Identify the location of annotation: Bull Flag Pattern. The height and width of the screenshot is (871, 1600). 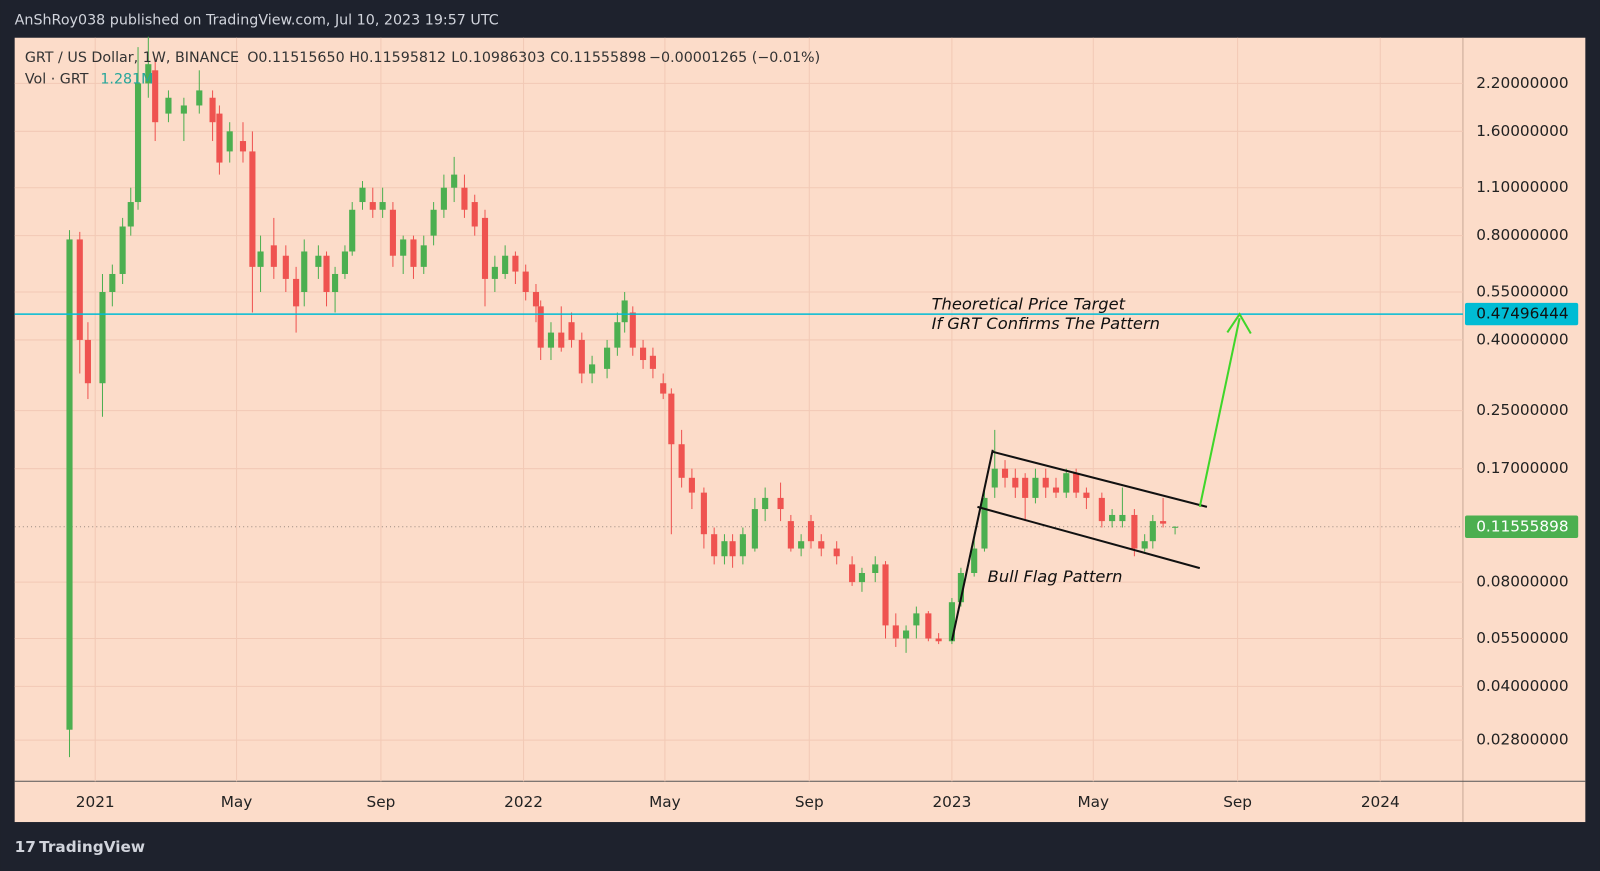
(1055, 576).